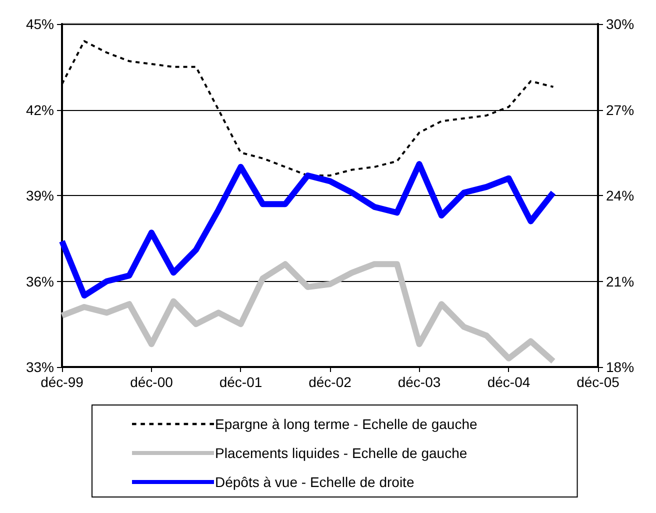 Image resolution: width=656 pixels, height=513 pixels. I want to click on y-tick-label: 33%, so click(40, 367).